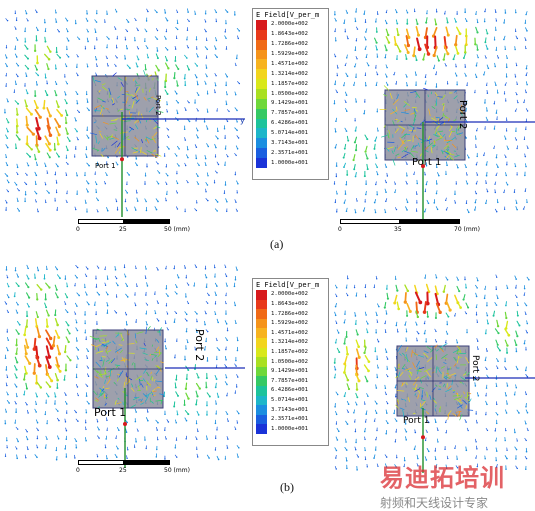 Image resolution: width=535 pixels, height=511 pixels. Describe the element at coordinates (287, 487) in the screenshot. I see `caption-b: (b)` at that location.